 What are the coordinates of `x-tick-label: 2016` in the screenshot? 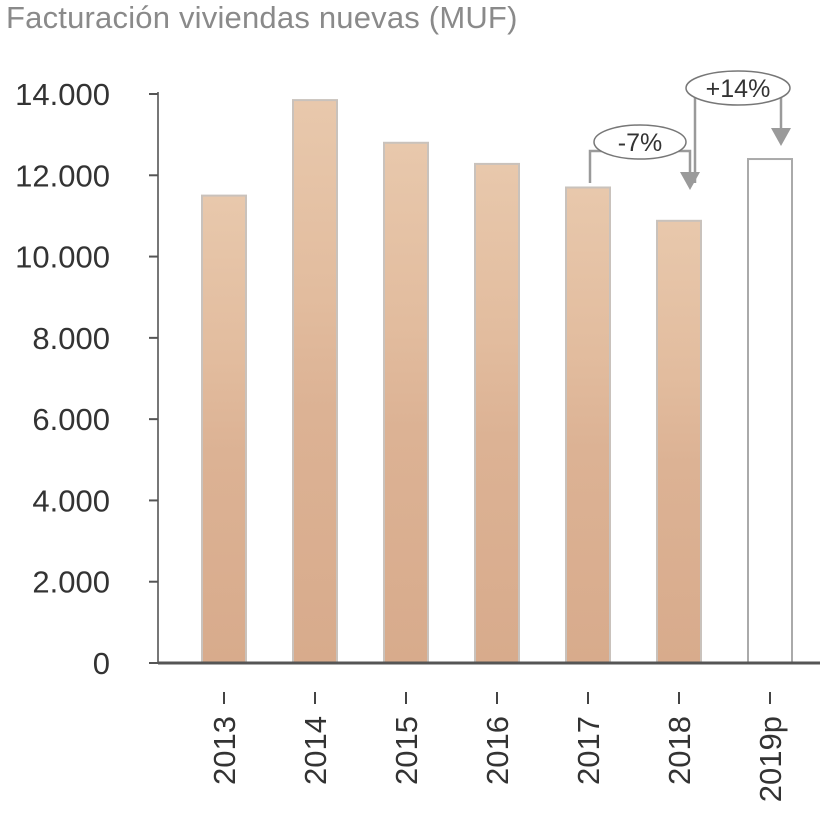 It's located at (497, 750).